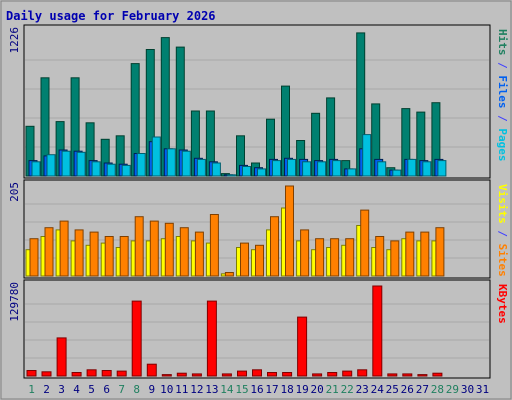  What do you see at coordinates (378, 389) in the screenshot?
I see `day-label-24: 24` at bounding box center [378, 389].